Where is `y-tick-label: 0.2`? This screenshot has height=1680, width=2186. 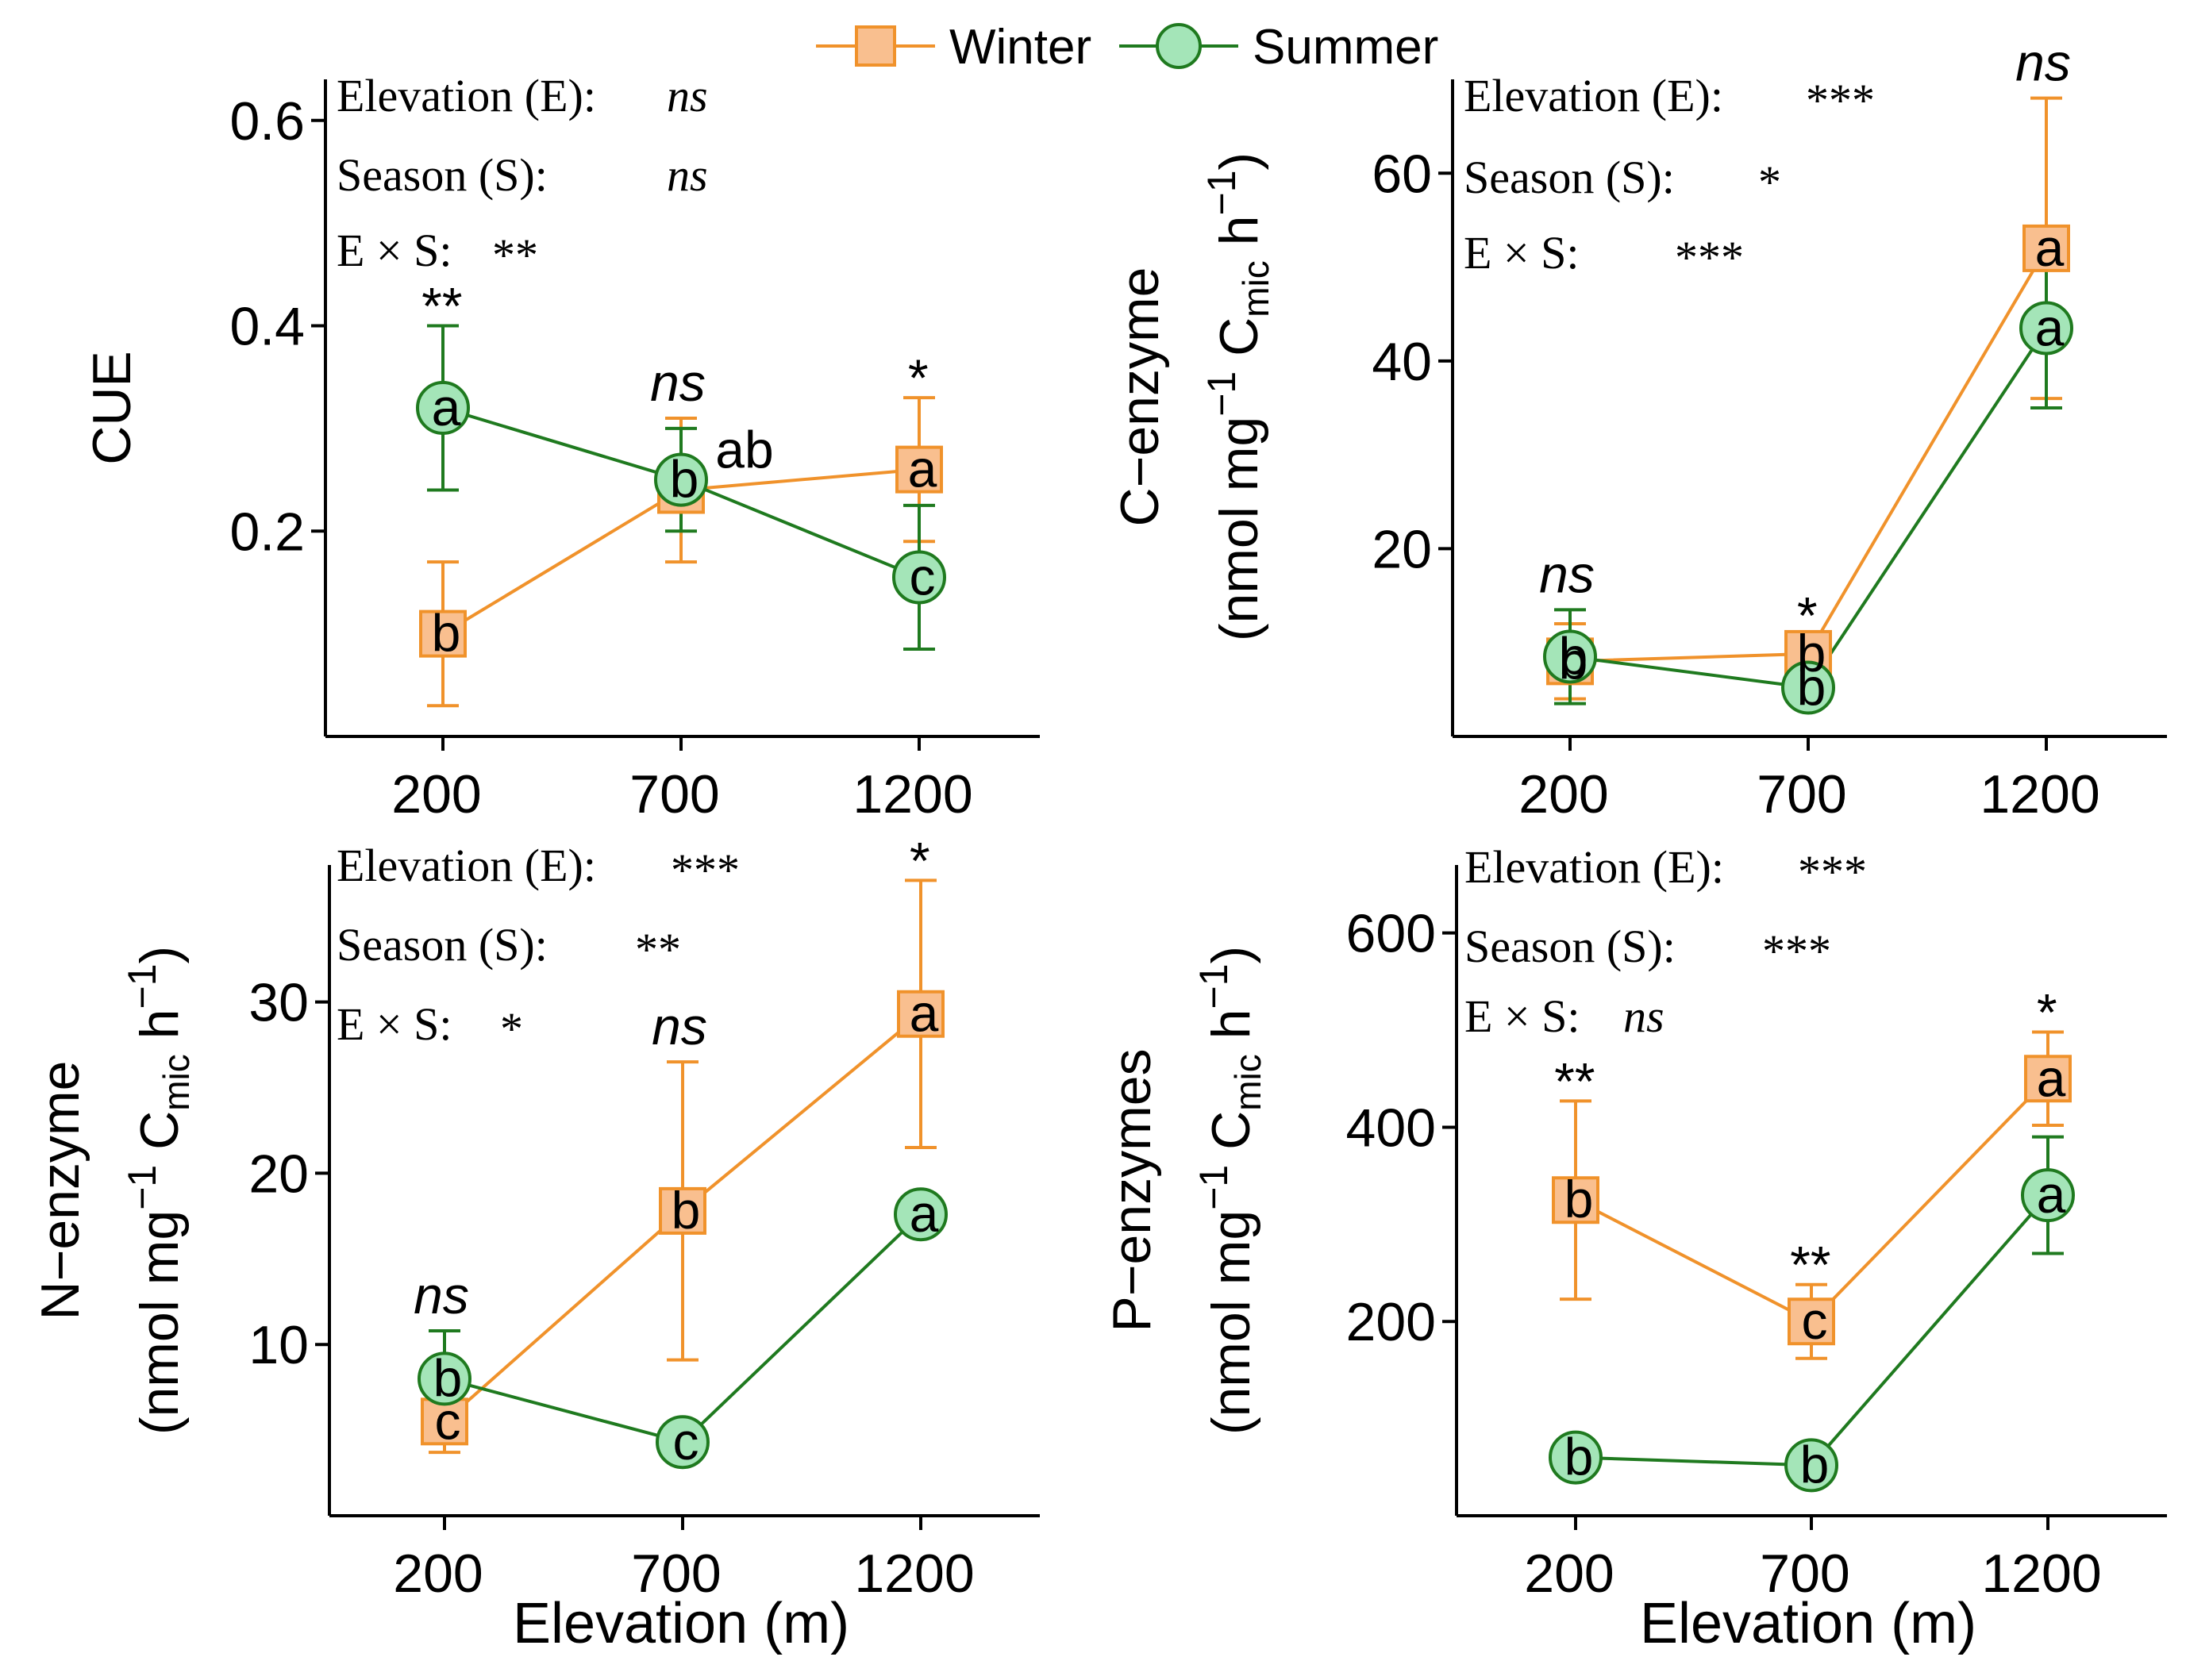
y-tick-label: 0.2 is located at coordinates (267, 532).